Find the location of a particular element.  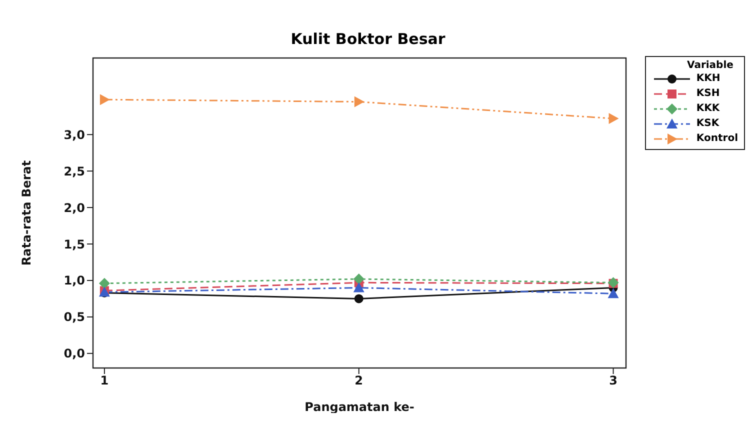

y-axis-title: Rata-rata Berat is located at coordinates (26, 213).